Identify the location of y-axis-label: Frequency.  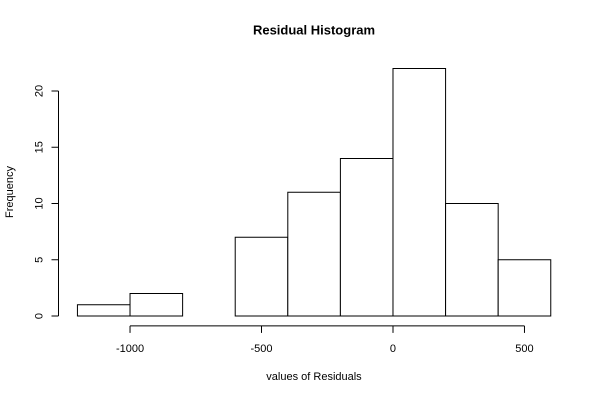
(10, 192).